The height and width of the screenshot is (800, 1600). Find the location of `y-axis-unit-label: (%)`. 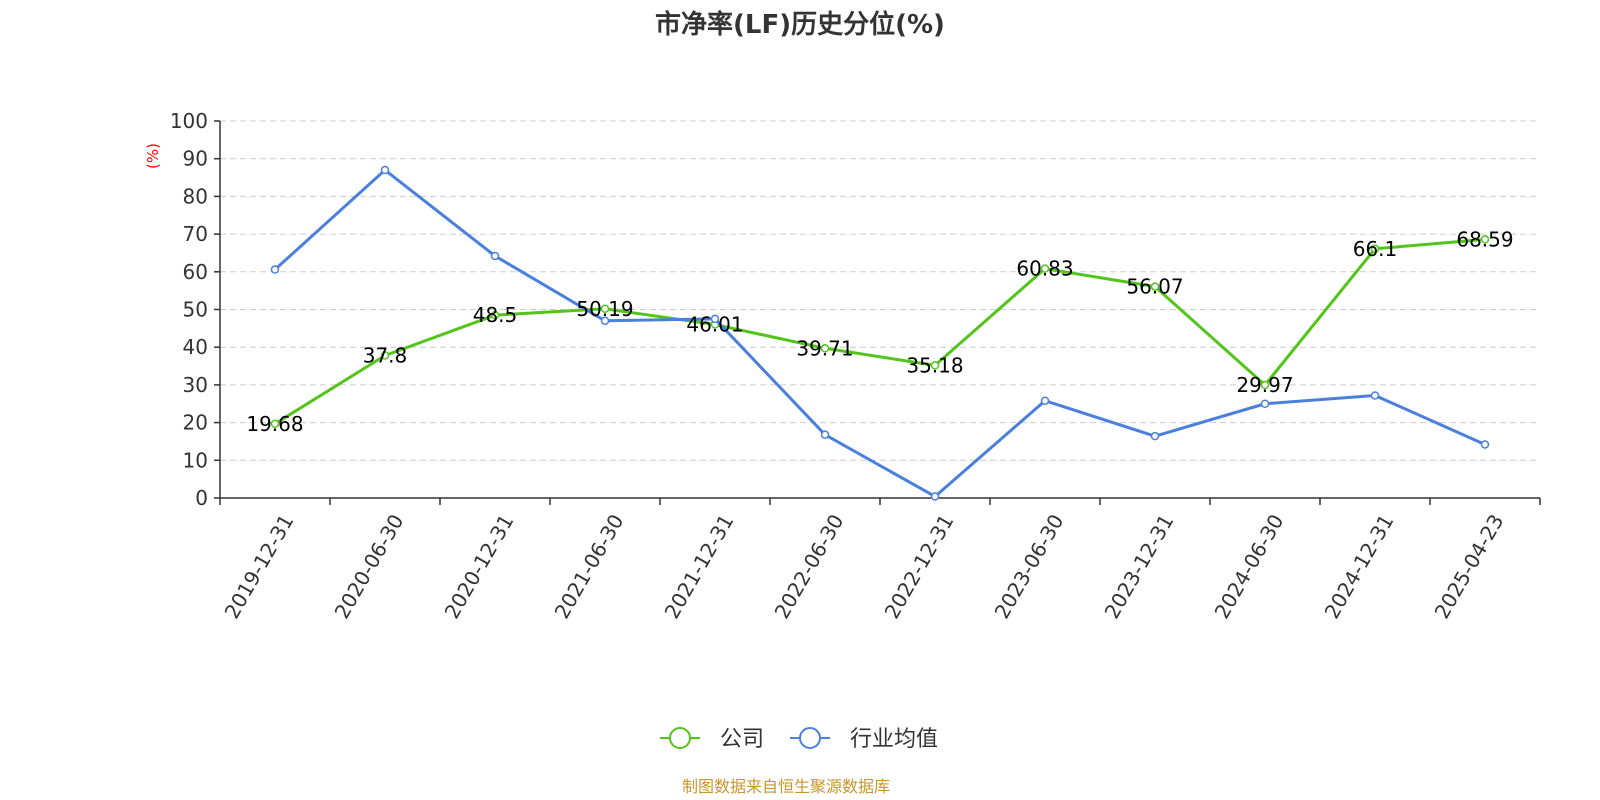

y-axis-unit-label: (%) is located at coordinates (153, 156).